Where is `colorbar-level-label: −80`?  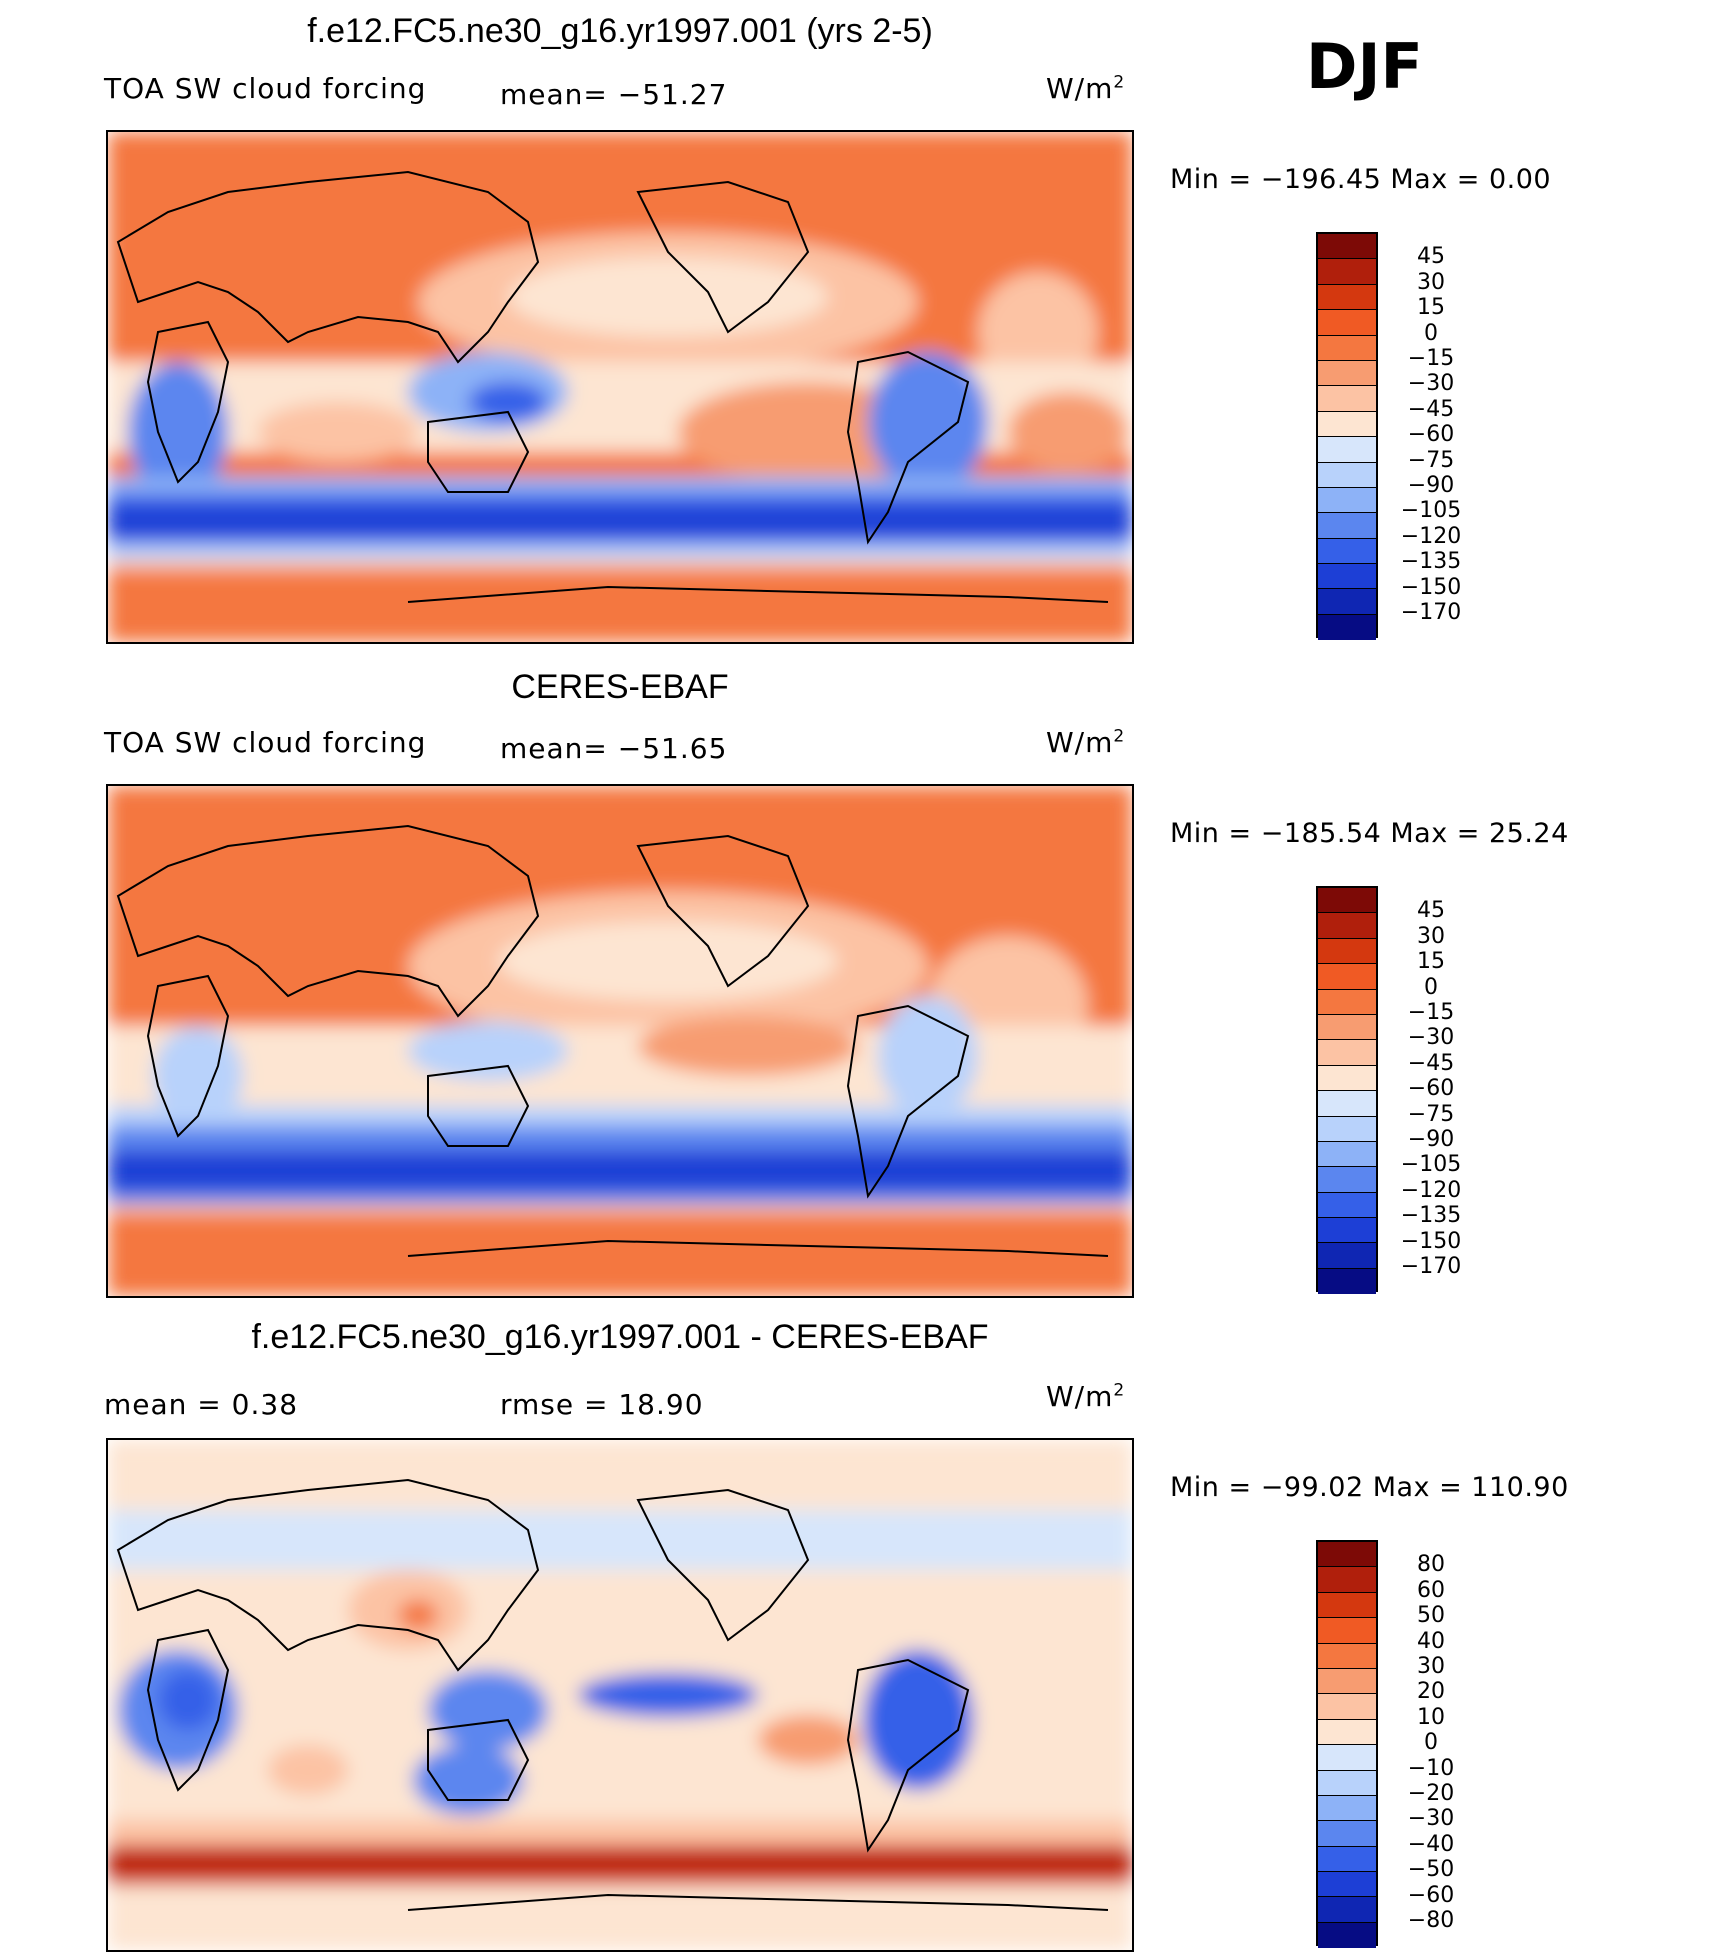 colorbar-level-label: −80 is located at coordinates (1431, 1920).